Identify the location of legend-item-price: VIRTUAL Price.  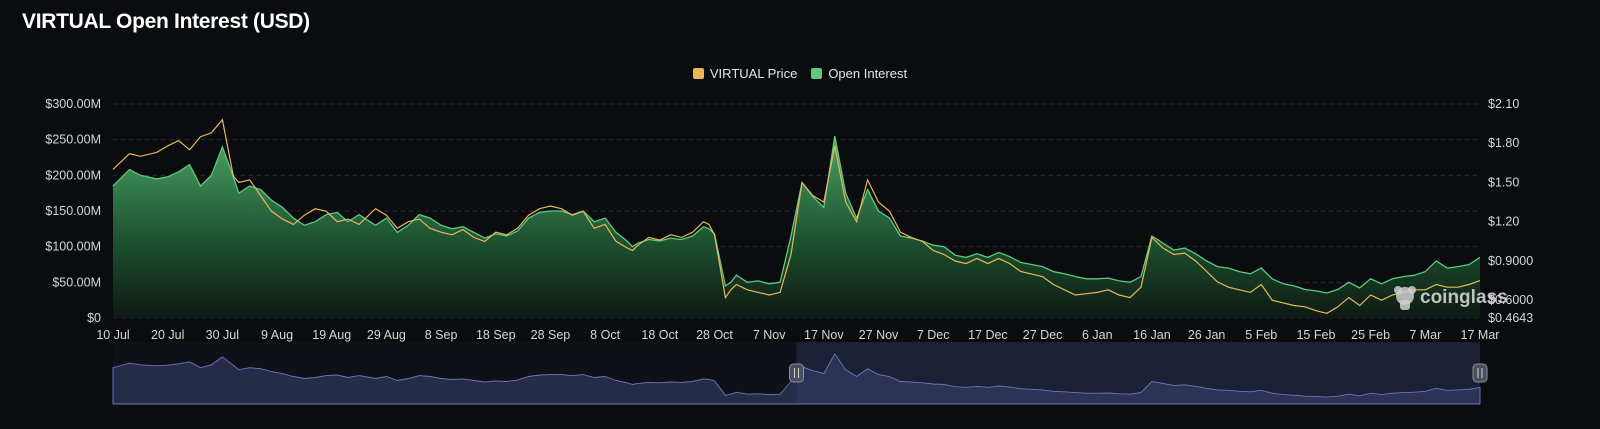
(745, 73).